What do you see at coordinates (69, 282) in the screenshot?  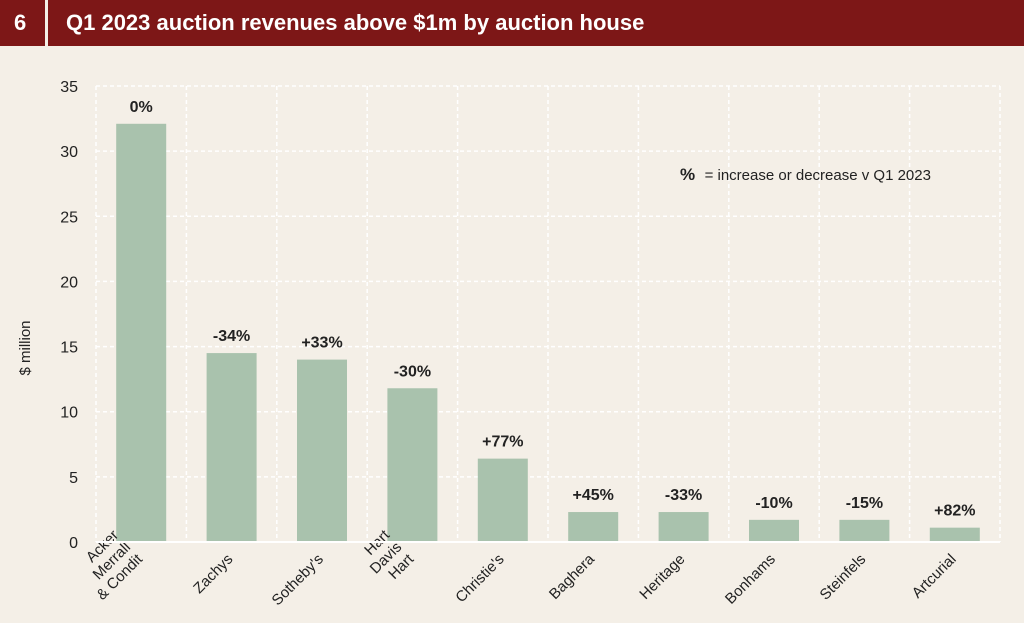 I see `y-tick-label: 20` at bounding box center [69, 282].